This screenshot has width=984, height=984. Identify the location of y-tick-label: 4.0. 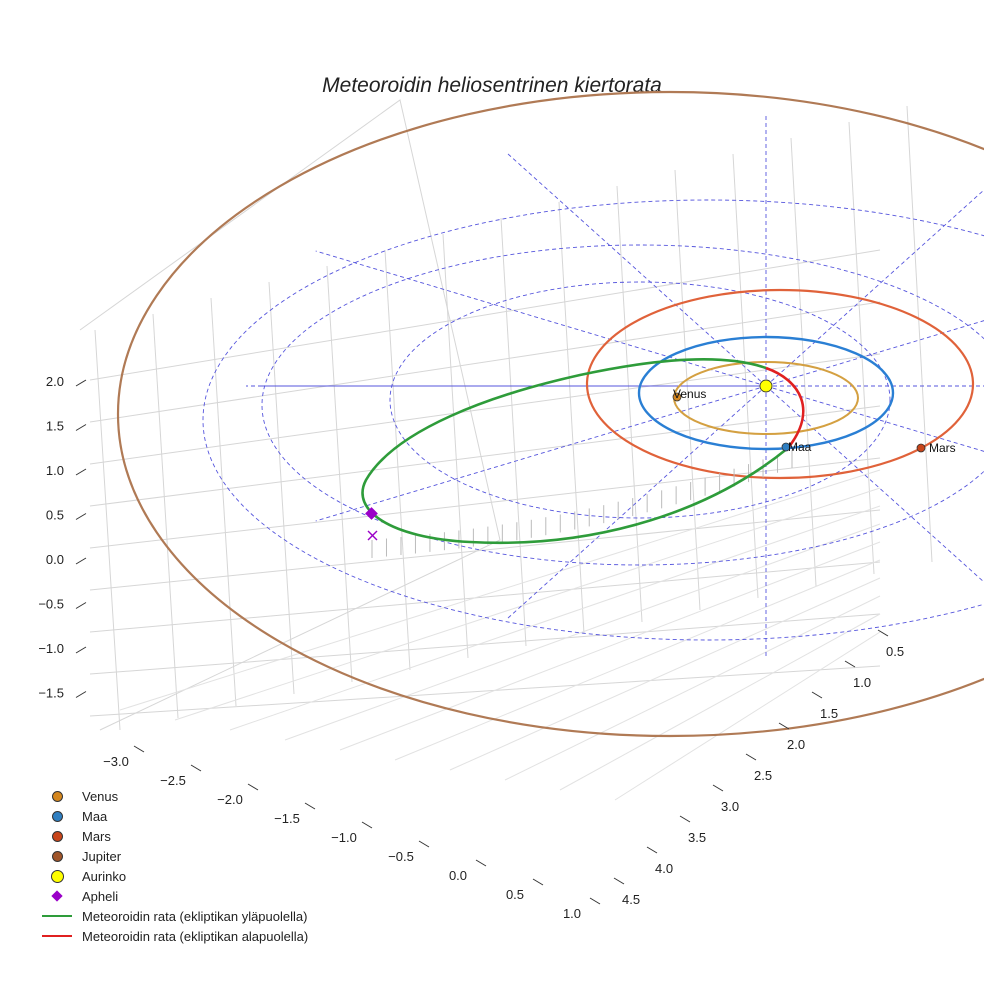
(664, 868).